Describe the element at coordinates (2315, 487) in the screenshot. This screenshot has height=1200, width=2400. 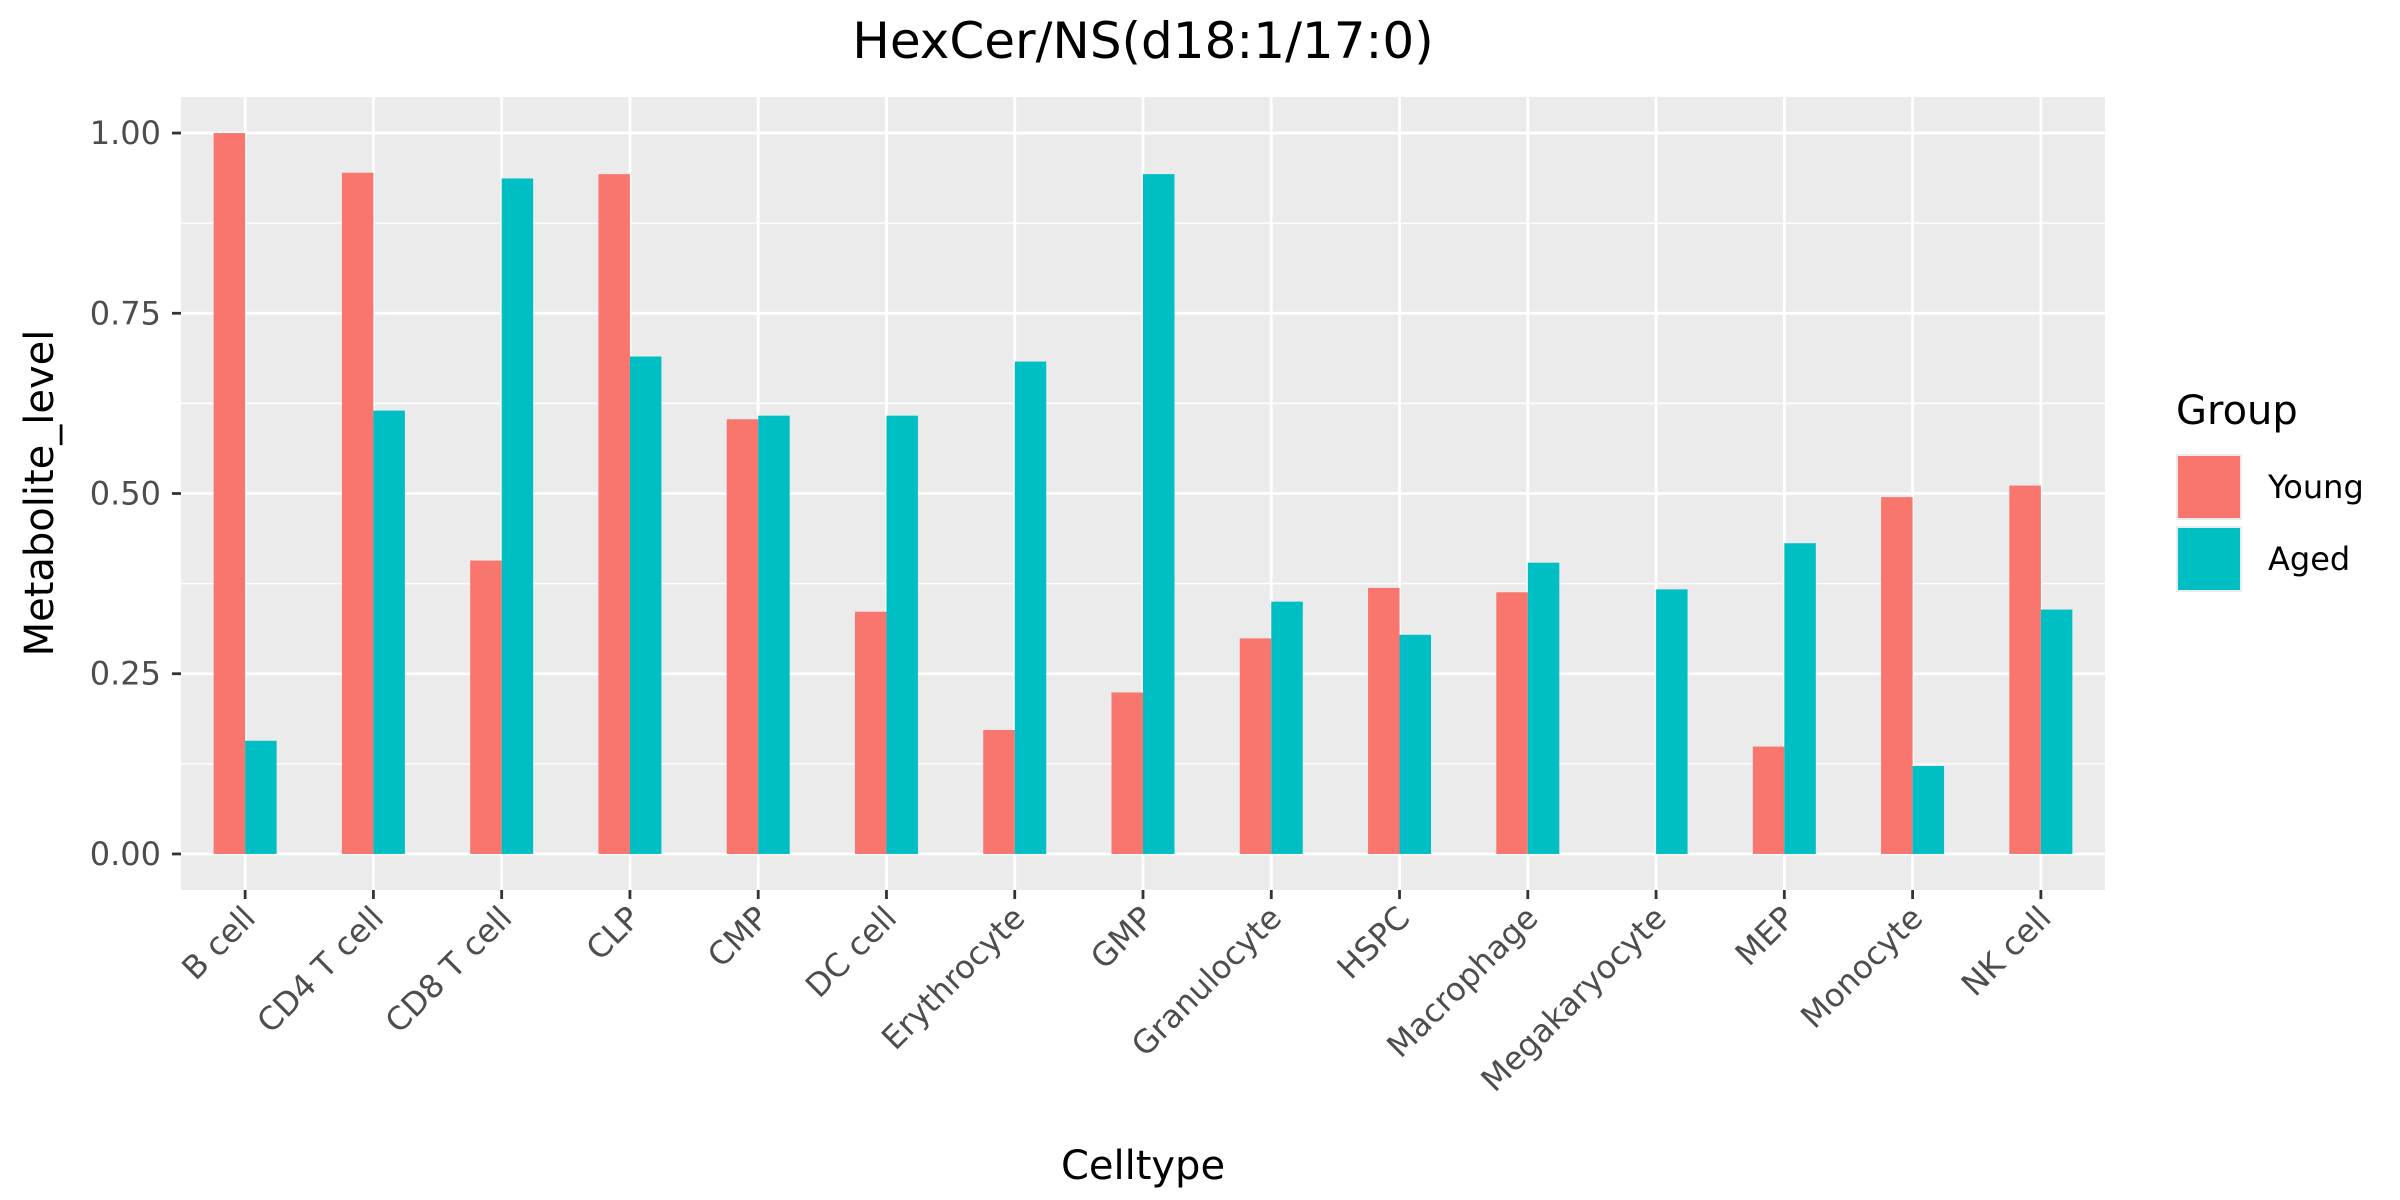
I see `legend-label-young: Young` at that location.